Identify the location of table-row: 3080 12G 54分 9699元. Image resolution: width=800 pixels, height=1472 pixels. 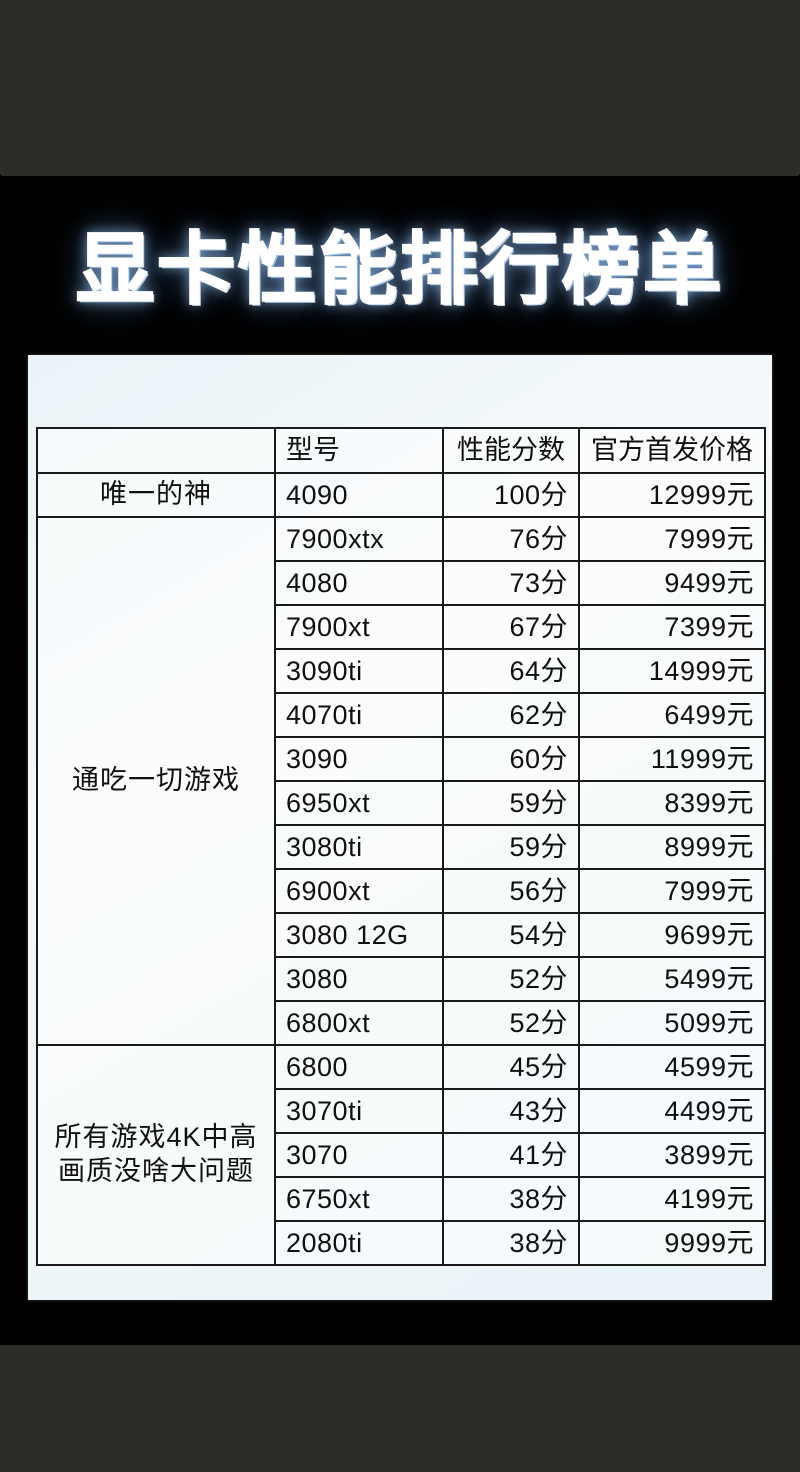
(401, 935).